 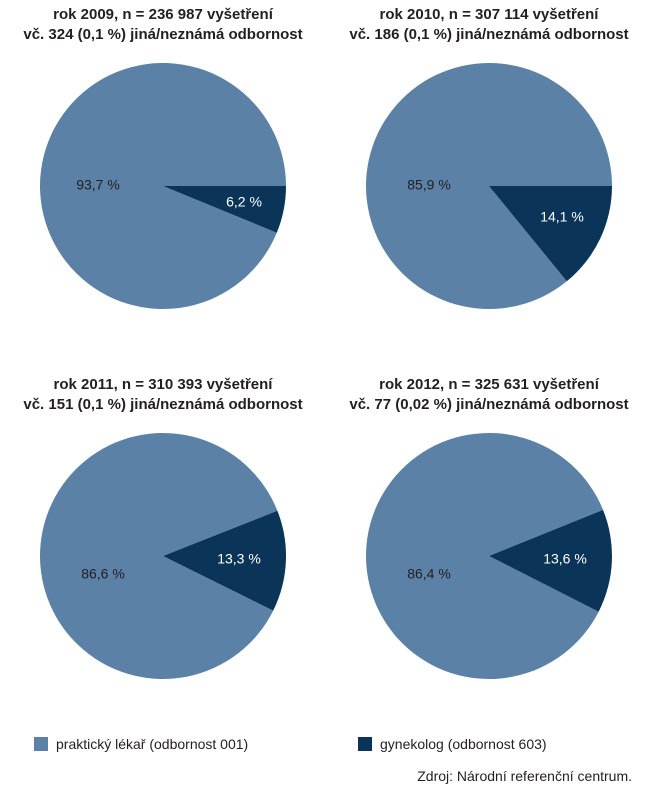 I want to click on legend-item-prakticky-lekar: praktický lékař (odbornost 001), so click(x=141, y=744).